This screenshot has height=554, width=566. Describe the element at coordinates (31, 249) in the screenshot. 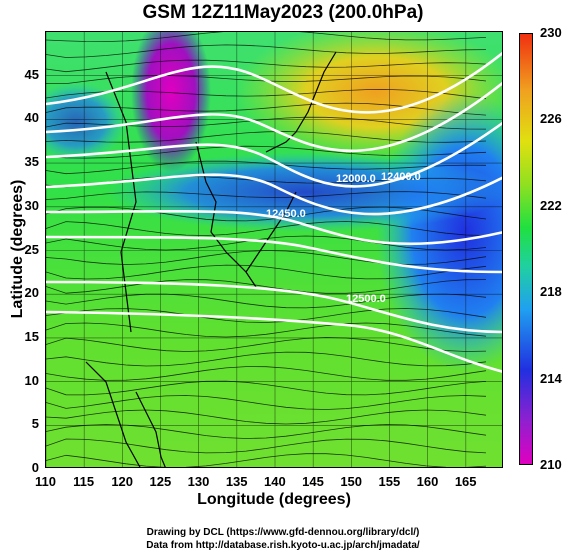

I see `y-tick-label: 25` at that location.